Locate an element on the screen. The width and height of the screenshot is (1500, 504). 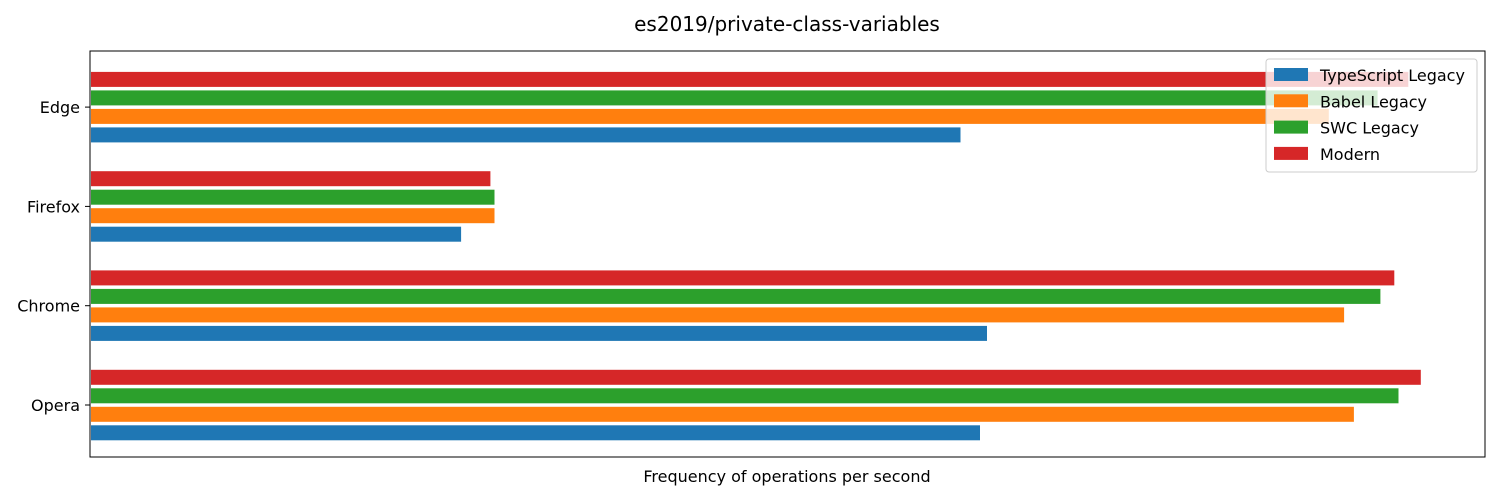
bar-chrome-typescript-legacy is located at coordinates (539, 333).